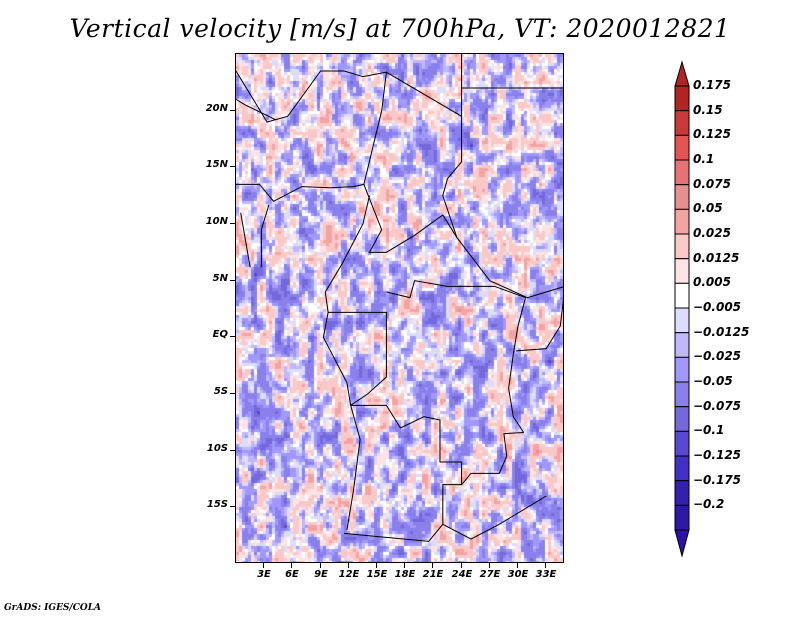 The width and height of the screenshot is (800, 618). Describe the element at coordinates (462, 574) in the screenshot. I see `x-tick-label: 24E` at that location.